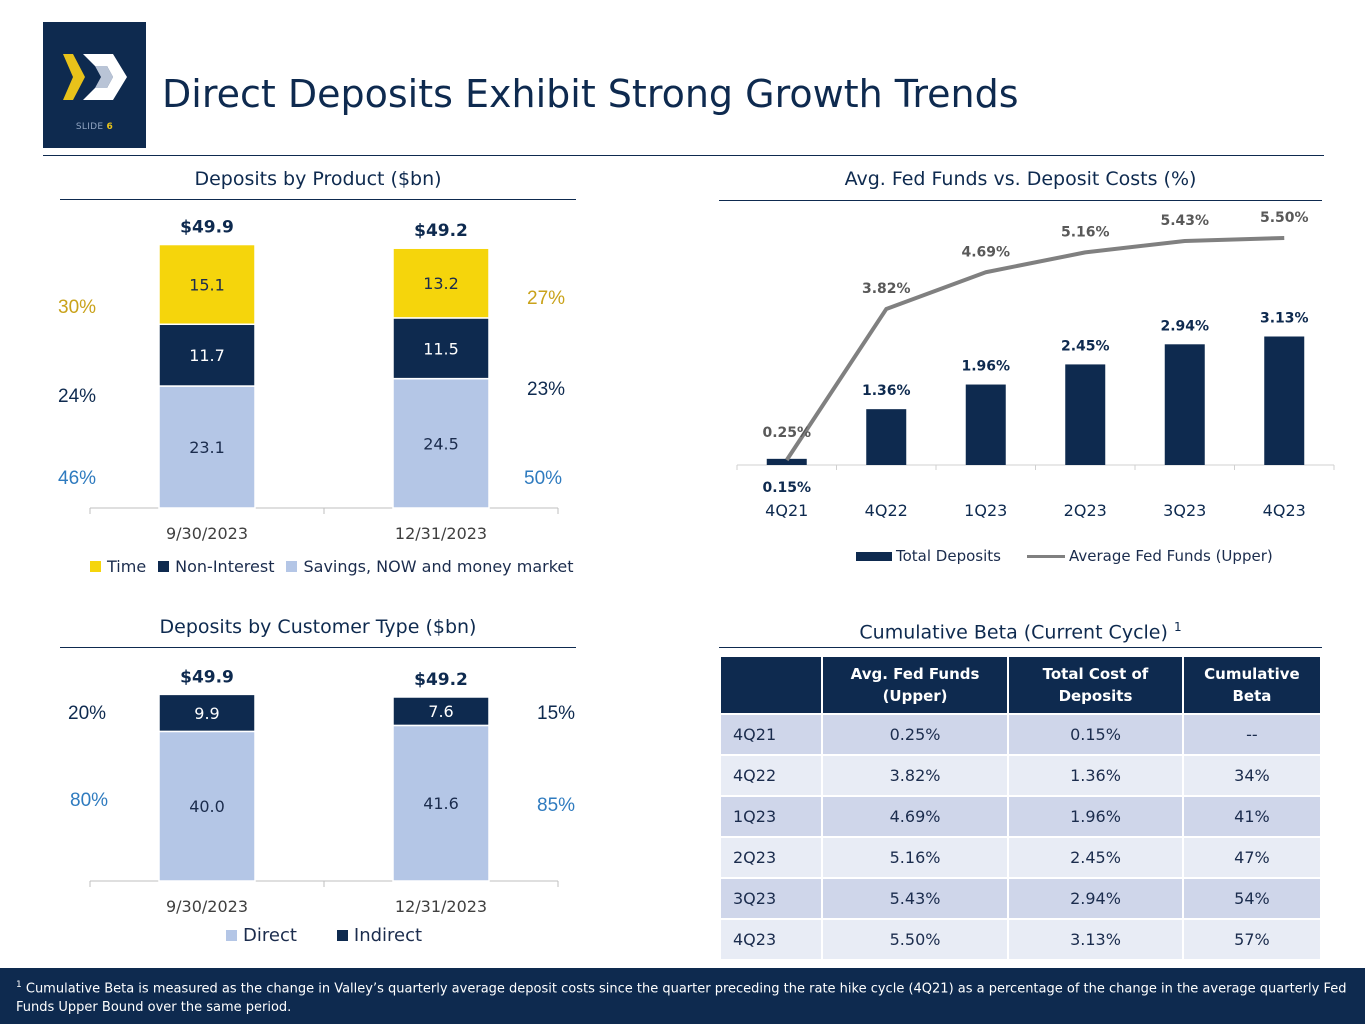  What do you see at coordinates (1149, 556) in the screenshot?
I see `legend-item-fed-funds: Average Fed Funds (Upper)` at bounding box center [1149, 556].